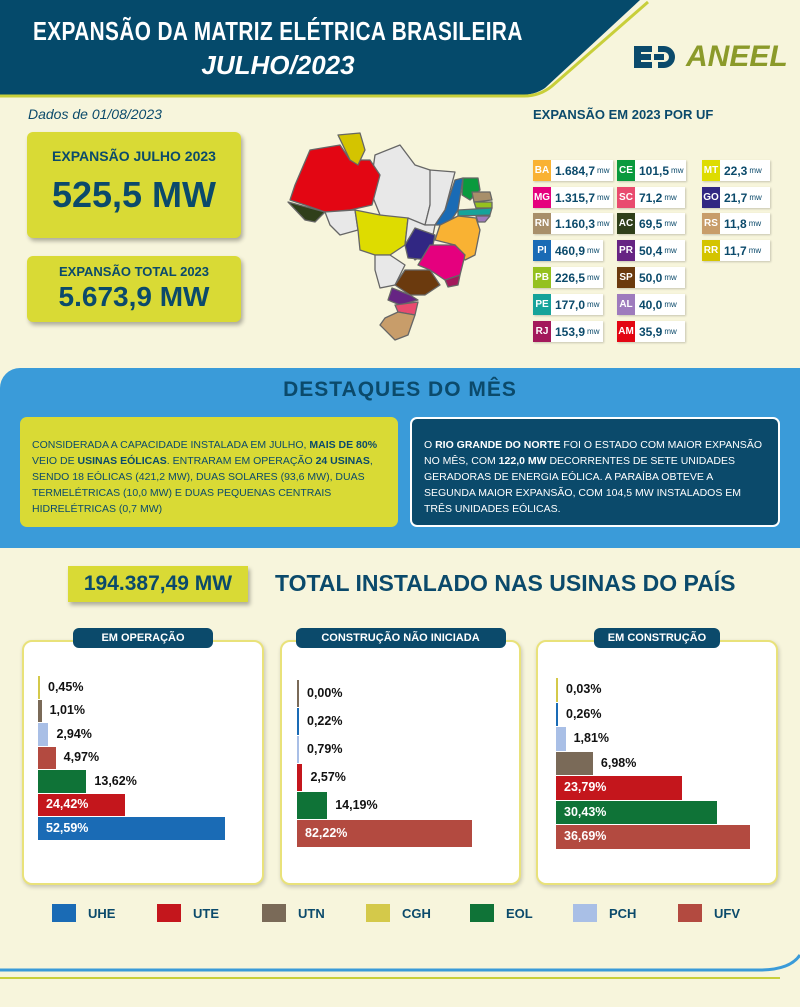 Image resolution: width=800 pixels, height=1007 pixels. I want to click on kpi-month-label: EXPANSÃO JULHO 2023, so click(134, 156).